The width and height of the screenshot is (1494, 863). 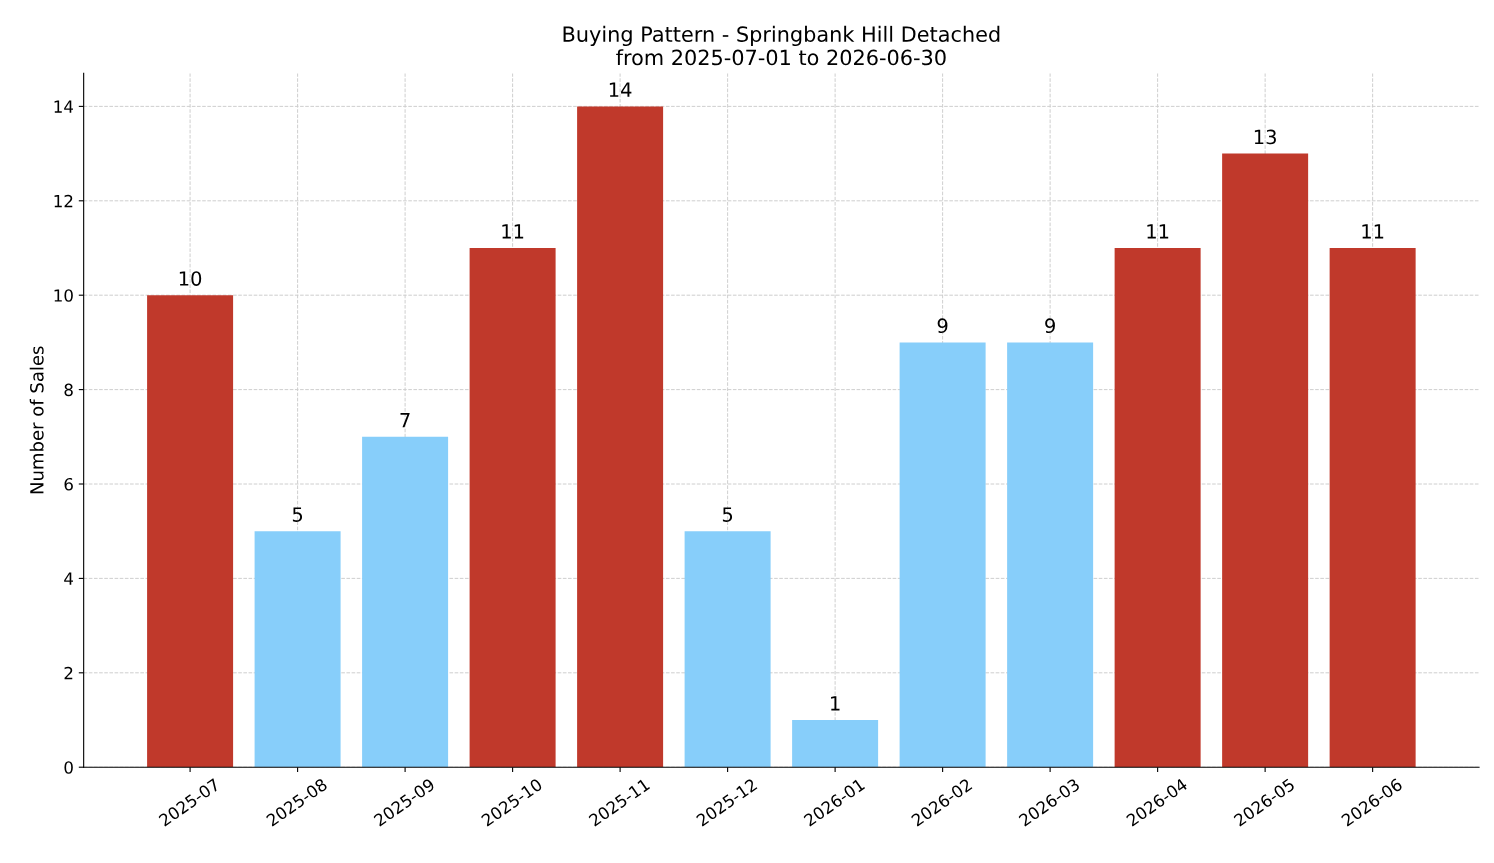 I want to click on y-tick-label: 2, so click(x=68, y=673).